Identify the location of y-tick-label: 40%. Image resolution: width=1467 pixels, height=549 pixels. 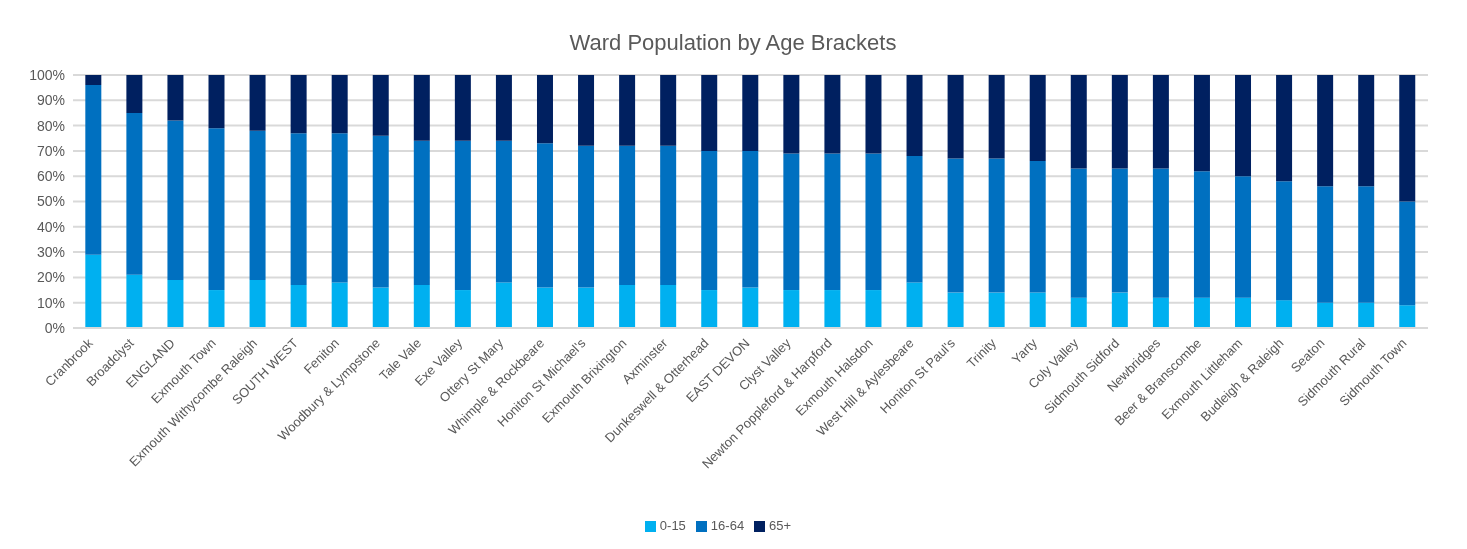
(50, 226).